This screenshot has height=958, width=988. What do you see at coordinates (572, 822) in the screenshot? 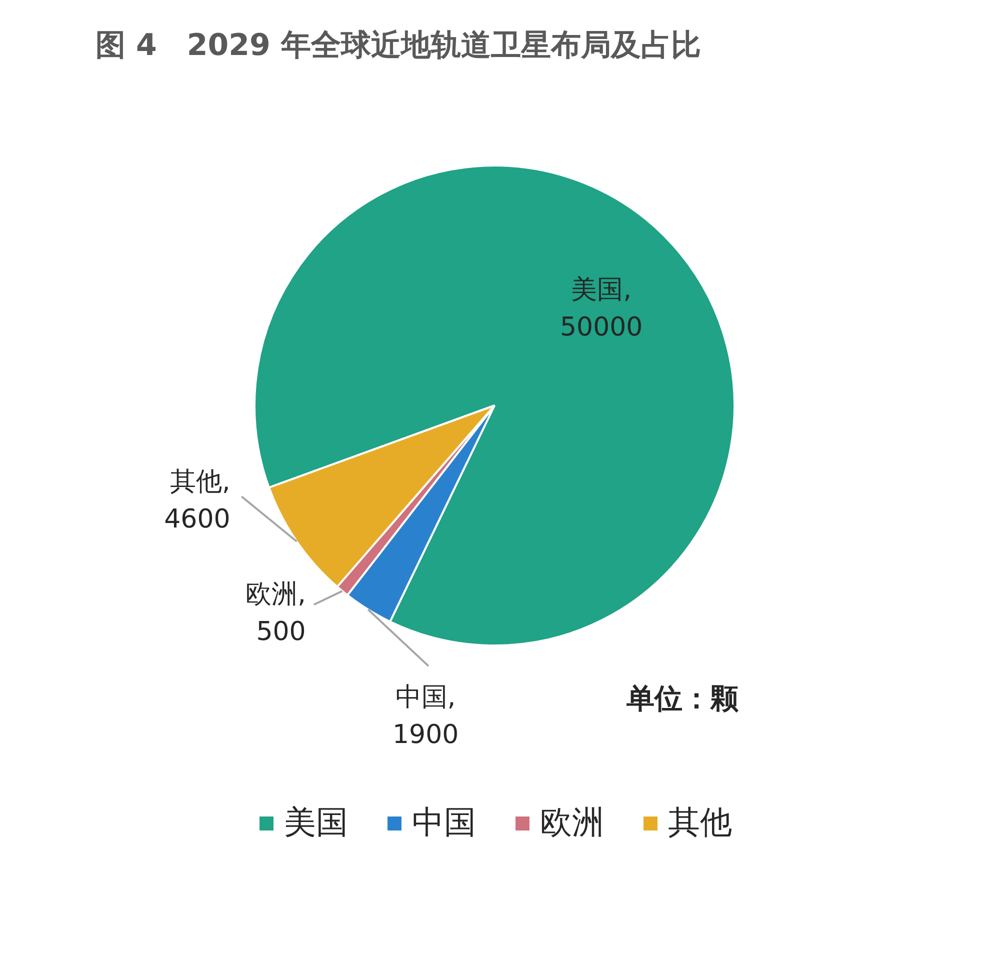
I see `legend-label: 欧洲` at bounding box center [572, 822].